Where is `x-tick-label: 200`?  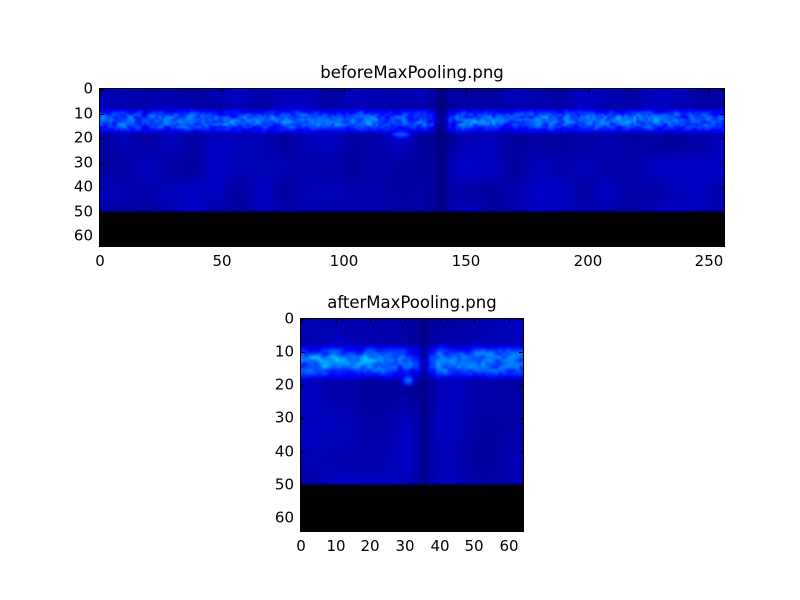
x-tick-label: 200 is located at coordinates (588, 261).